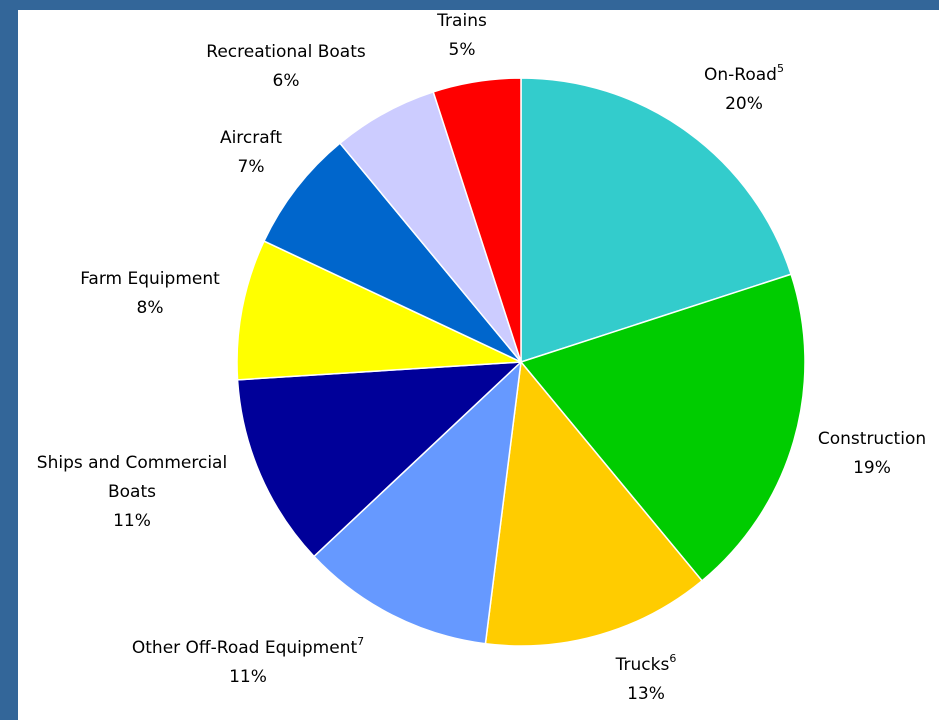  I want to click on pie-slice-other-off-road-equipment, so click(417, 502).